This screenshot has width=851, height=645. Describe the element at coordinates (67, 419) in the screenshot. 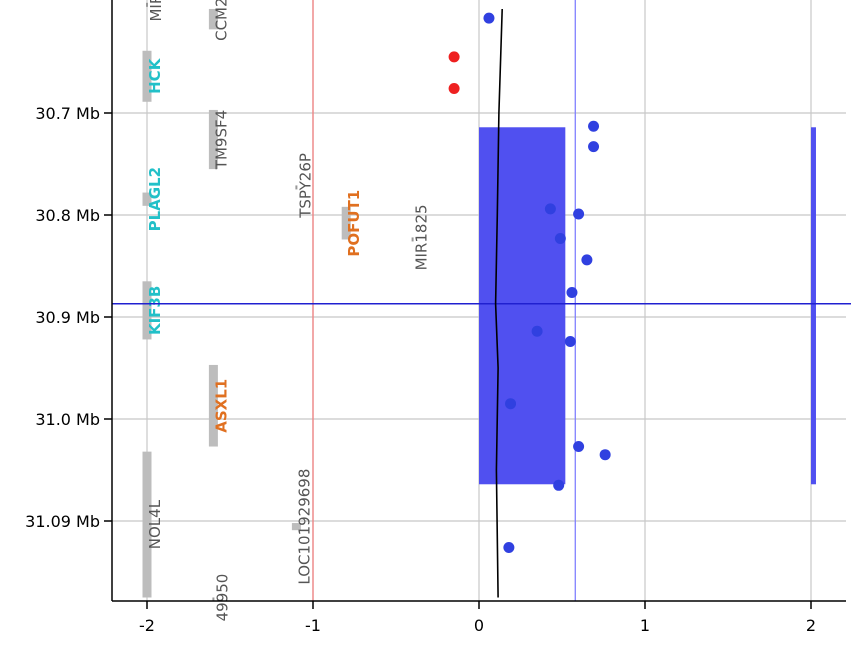

I see `y-tick-label: 31.0 Mb` at that location.